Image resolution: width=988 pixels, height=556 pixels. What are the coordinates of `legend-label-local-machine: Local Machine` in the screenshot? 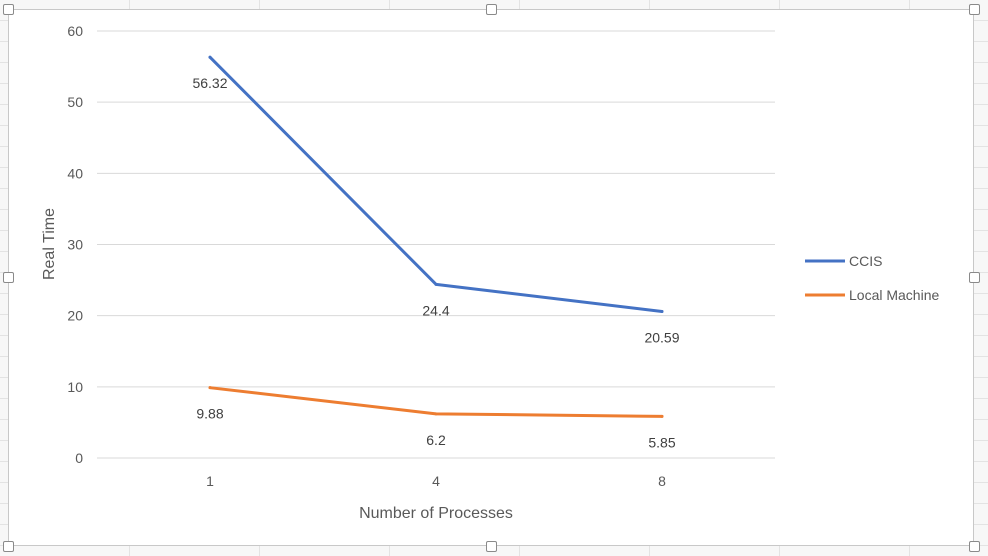 It's located at (894, 295).